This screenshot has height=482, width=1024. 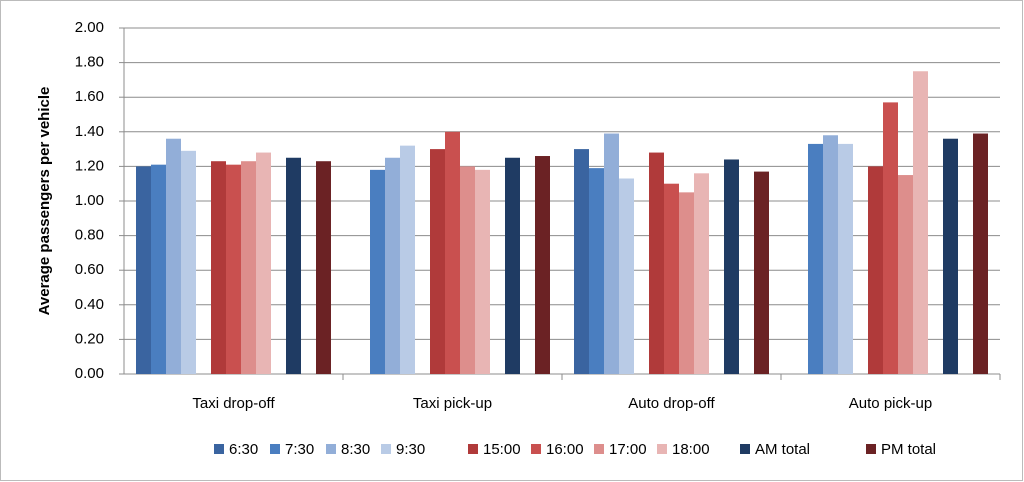 I want to click on legend-label: PM total, so click(x=908, y=449).